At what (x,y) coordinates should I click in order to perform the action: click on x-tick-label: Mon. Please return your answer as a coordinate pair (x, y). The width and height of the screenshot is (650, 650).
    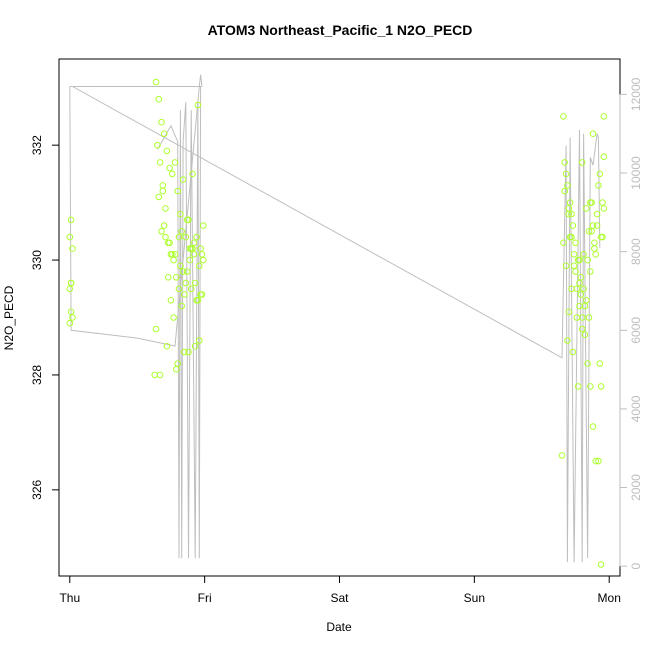
    Looking at the image, I should click on (609, 598).